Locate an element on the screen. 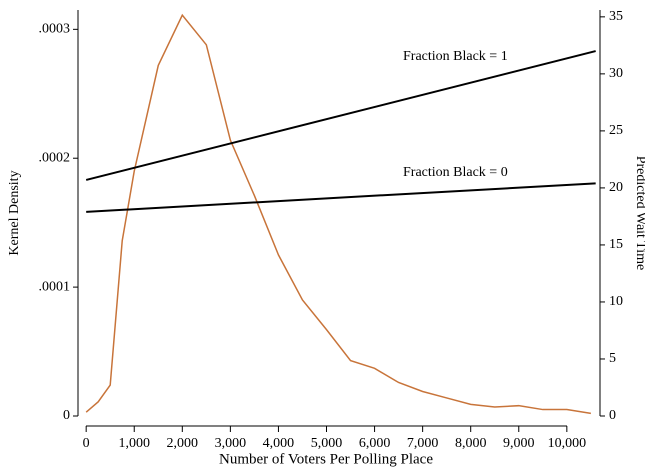  y2-tick-label: 0 is located at coordinates (612, 415).